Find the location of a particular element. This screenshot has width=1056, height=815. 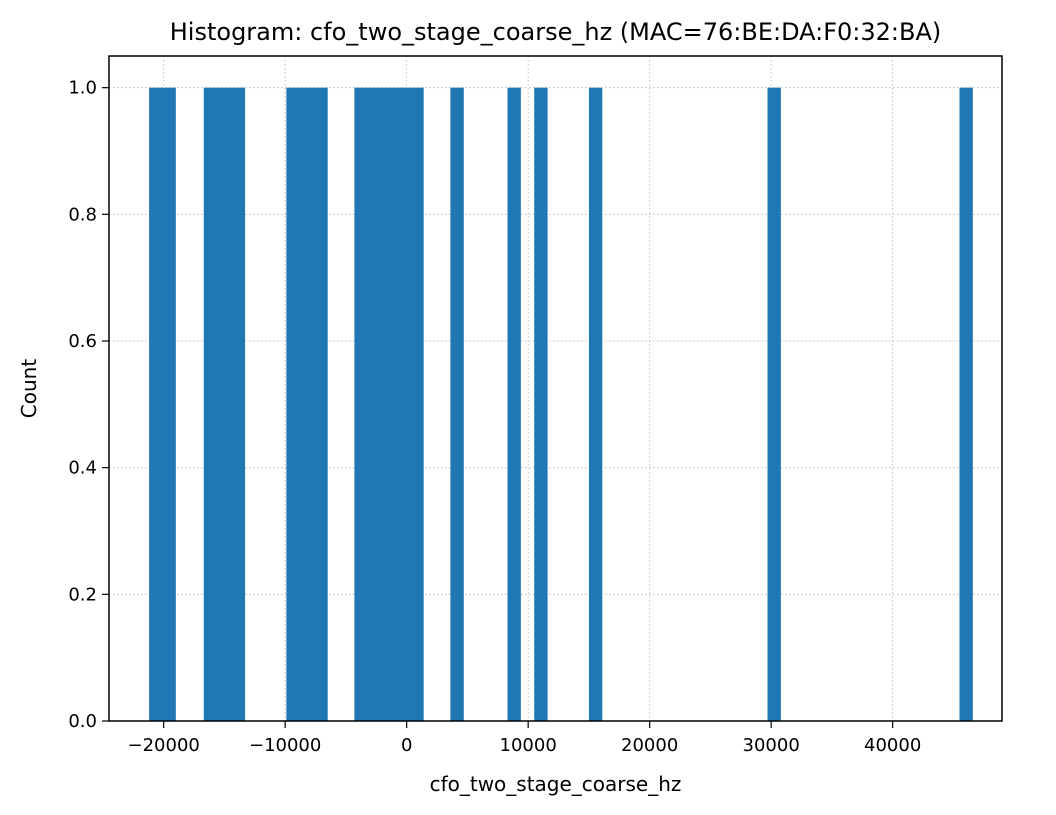

y-tick-label: 0.0 is located at coordinates (82, 721).